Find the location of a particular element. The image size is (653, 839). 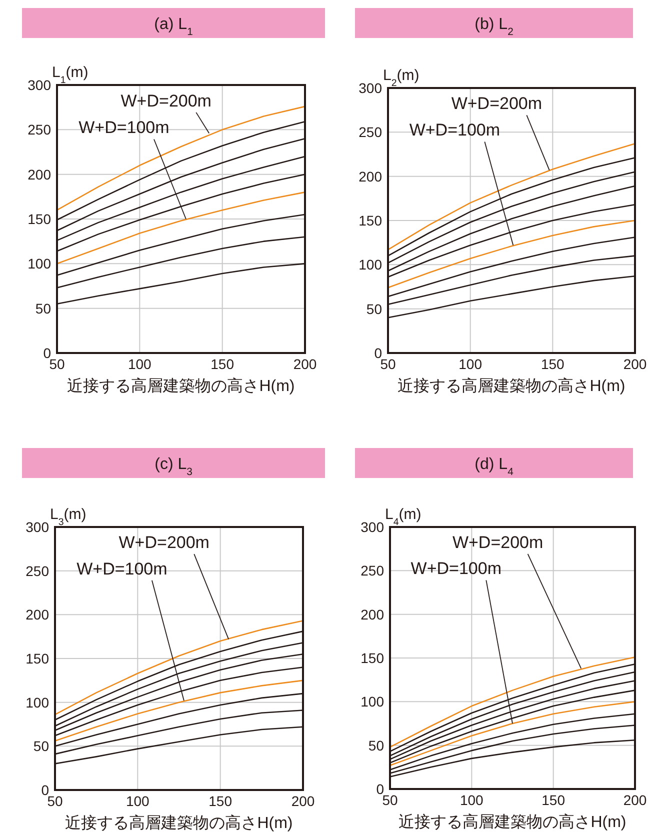

y-axis-title: L$_{2}$(m) is located at coordinates (401, 77).